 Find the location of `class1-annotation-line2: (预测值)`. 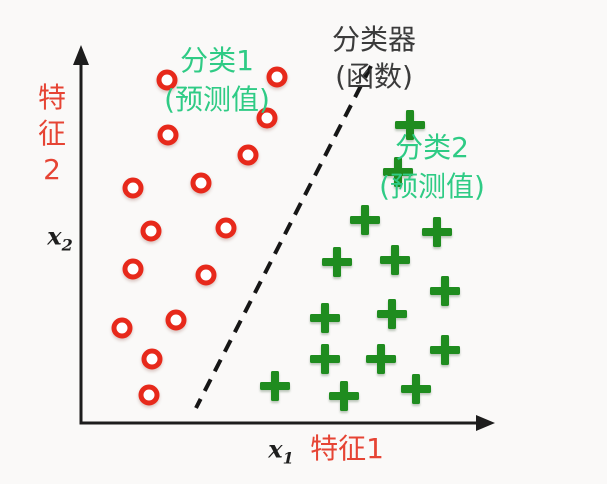

class1-annotation-line2: (预测值) is located at coordinates (217, 99).